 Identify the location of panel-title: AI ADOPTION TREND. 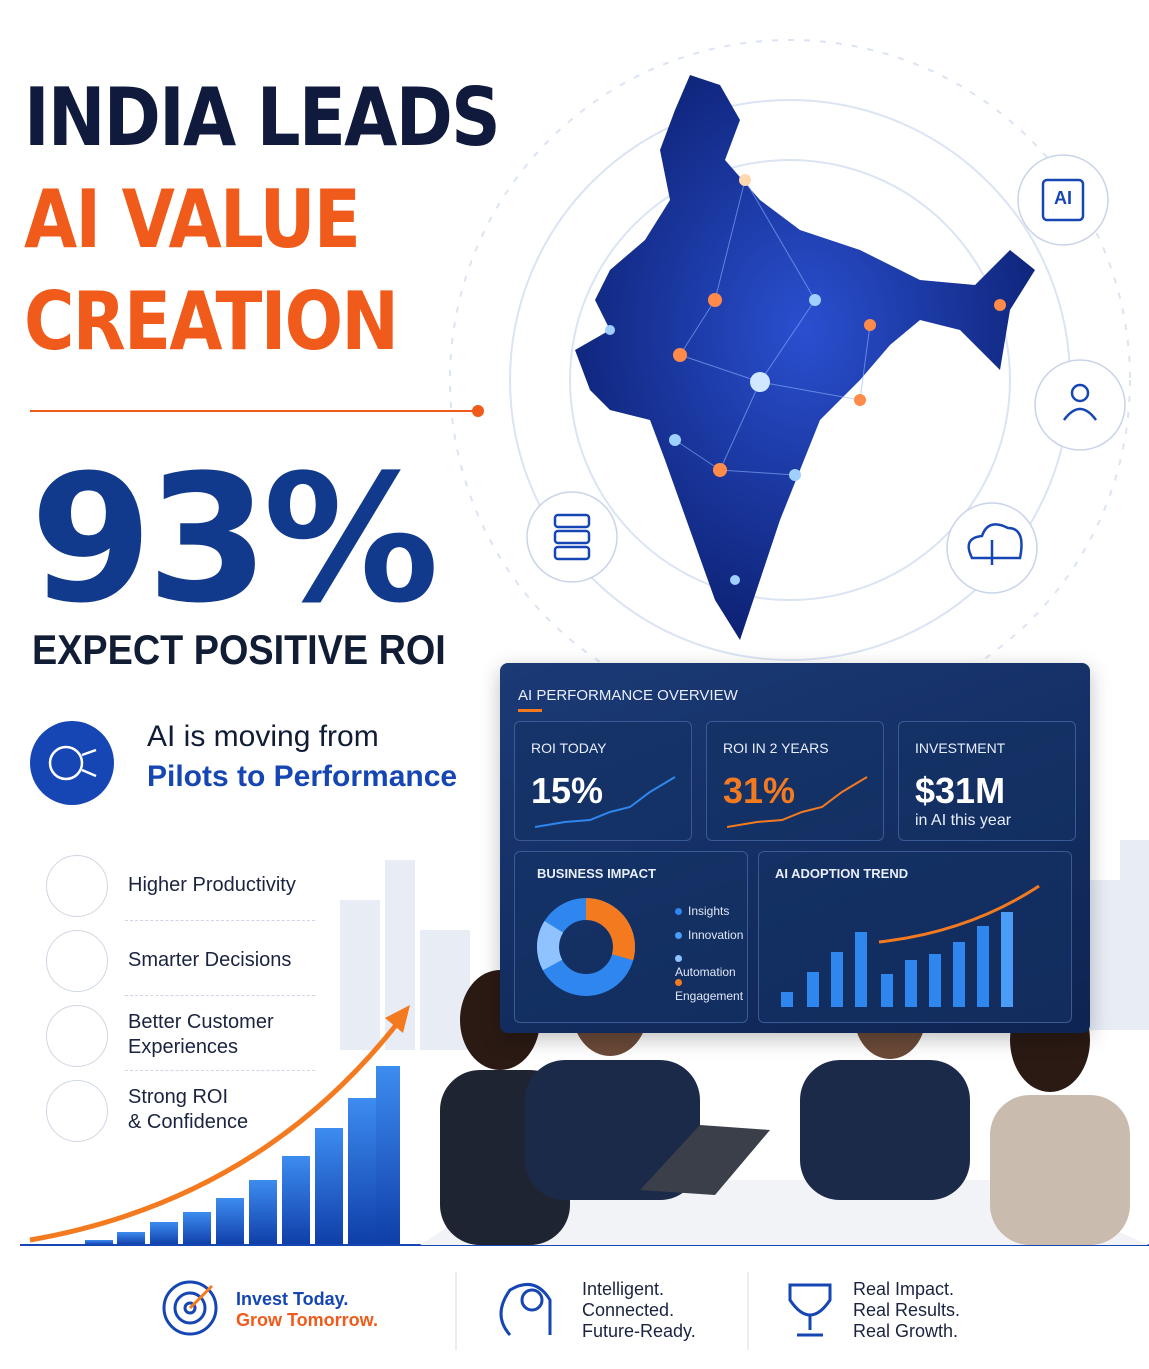
(842, 873).